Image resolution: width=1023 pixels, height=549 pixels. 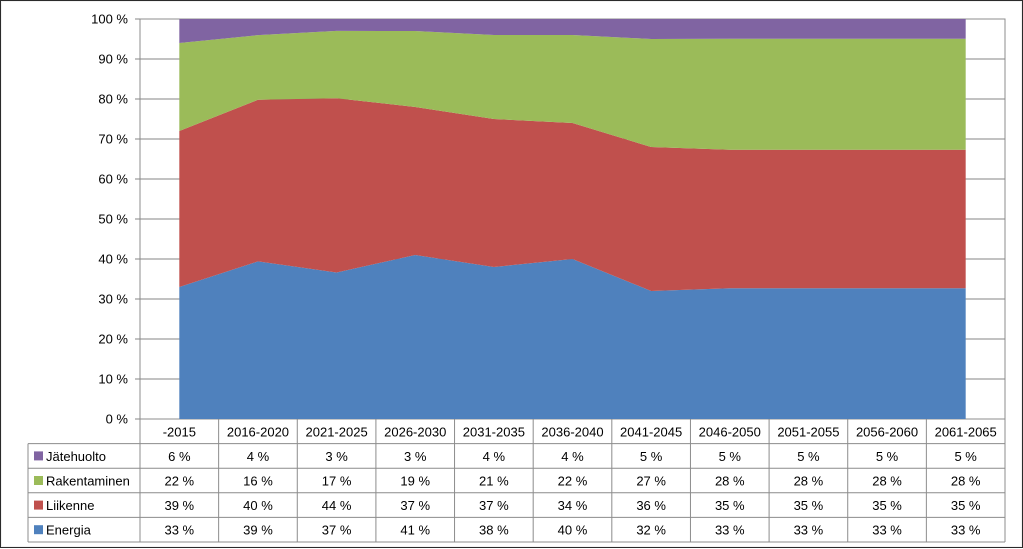 I want to click on legend-label: Liikenne, so click(x=70, y=505).